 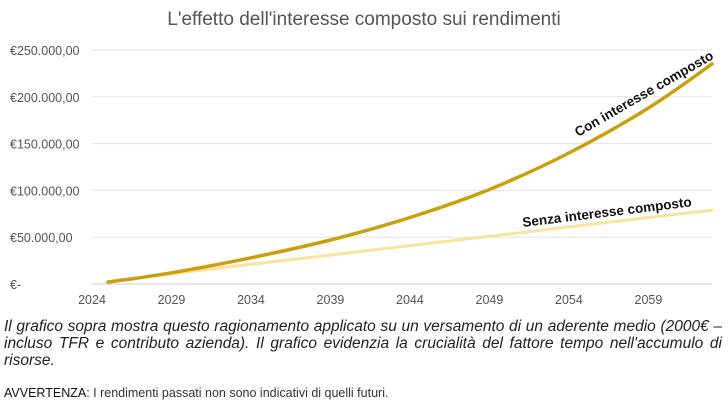 What do you see at coordinates (45, 145) in the screenshot?
I see `y-tick-label: €150.000,00` at bounding box center [45, 145].